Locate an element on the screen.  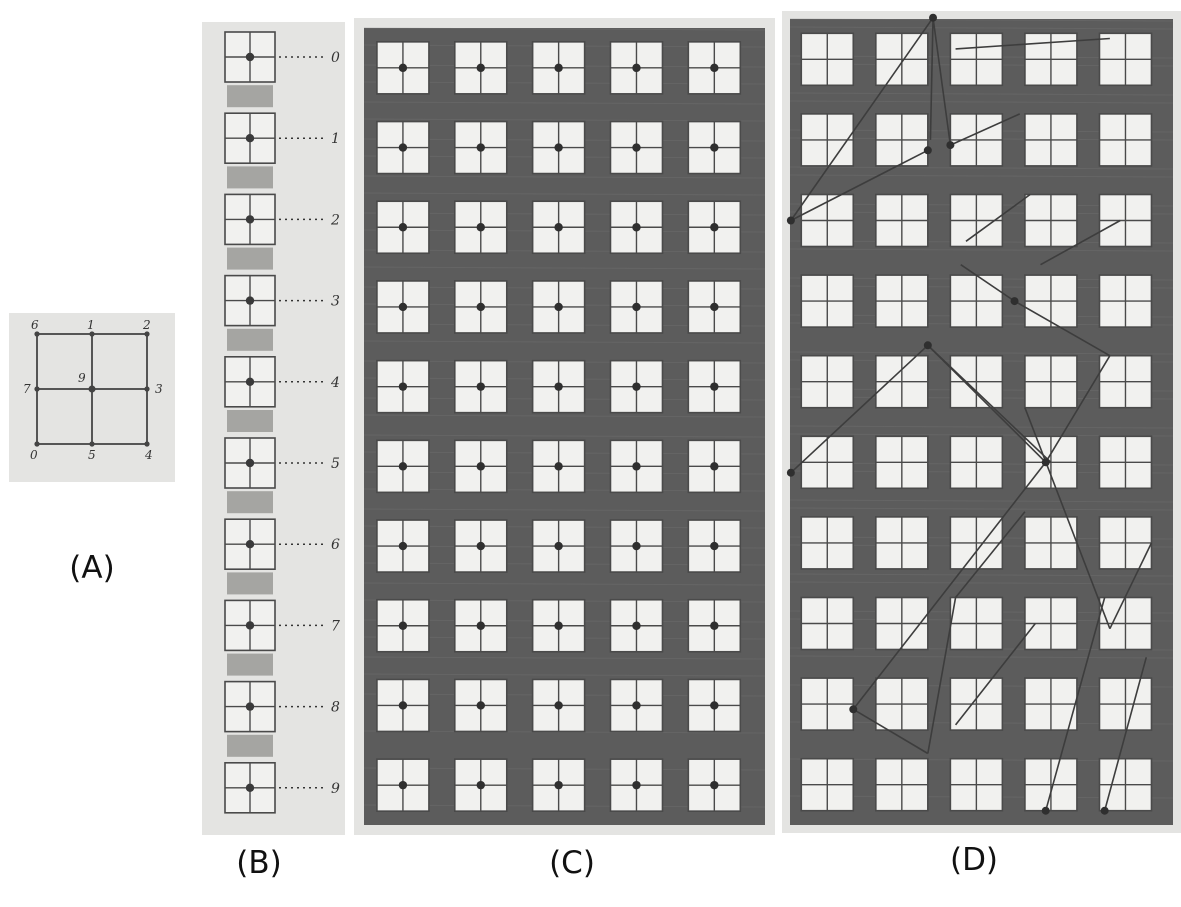
panel-b-label: 1 is located at coordinates (335, 139).